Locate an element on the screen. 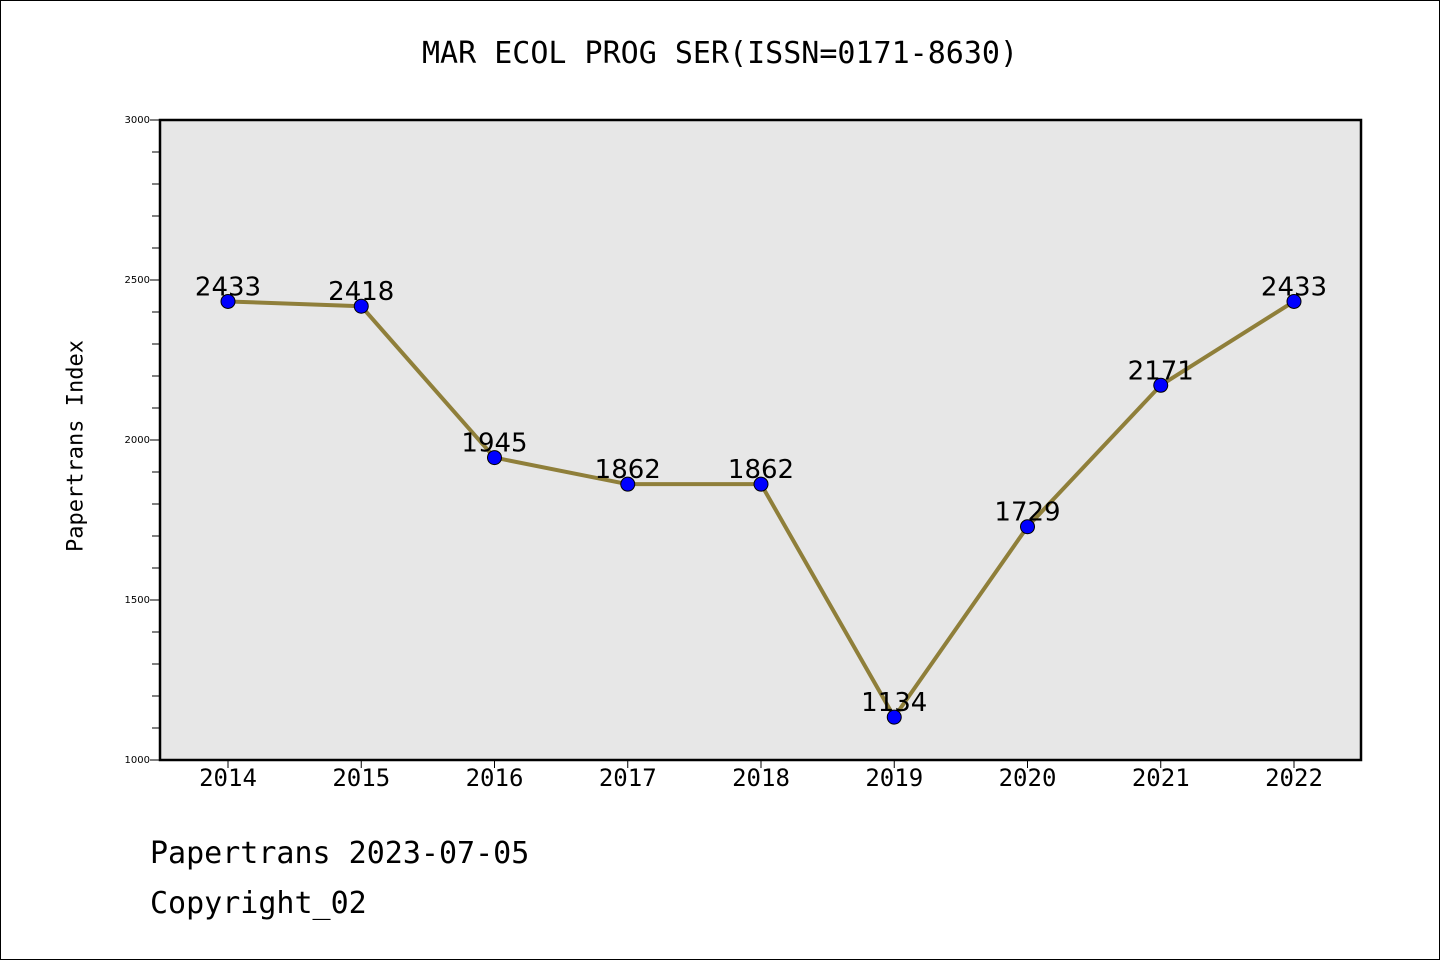 This screenshot has height=960, width=1440. data-label: 1945 is located at coordinates (494, 444).